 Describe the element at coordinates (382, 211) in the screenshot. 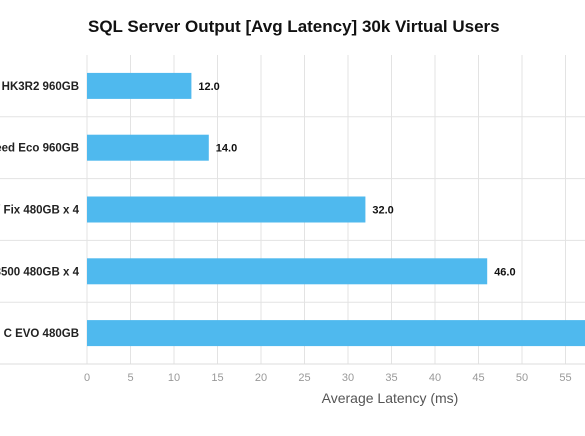

I see `data-label: 32.0` at that location.